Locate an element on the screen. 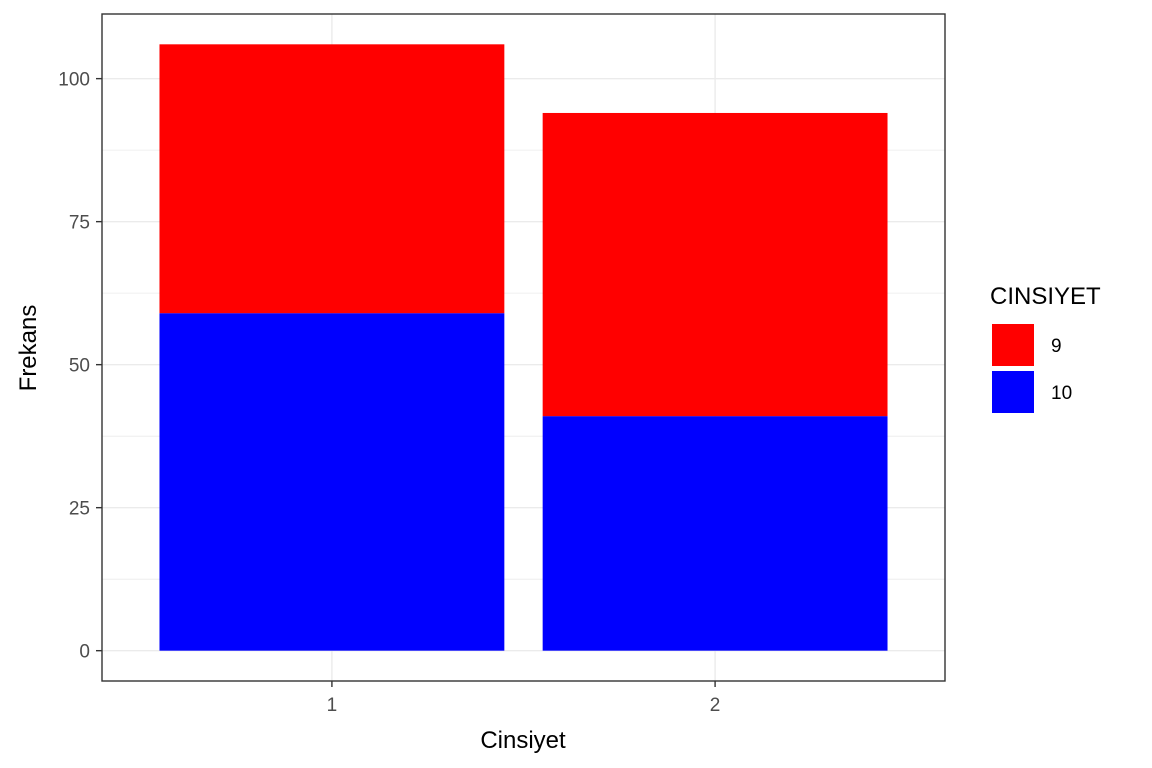  x-tick-label: 2 is located at coordinates (715, 705).